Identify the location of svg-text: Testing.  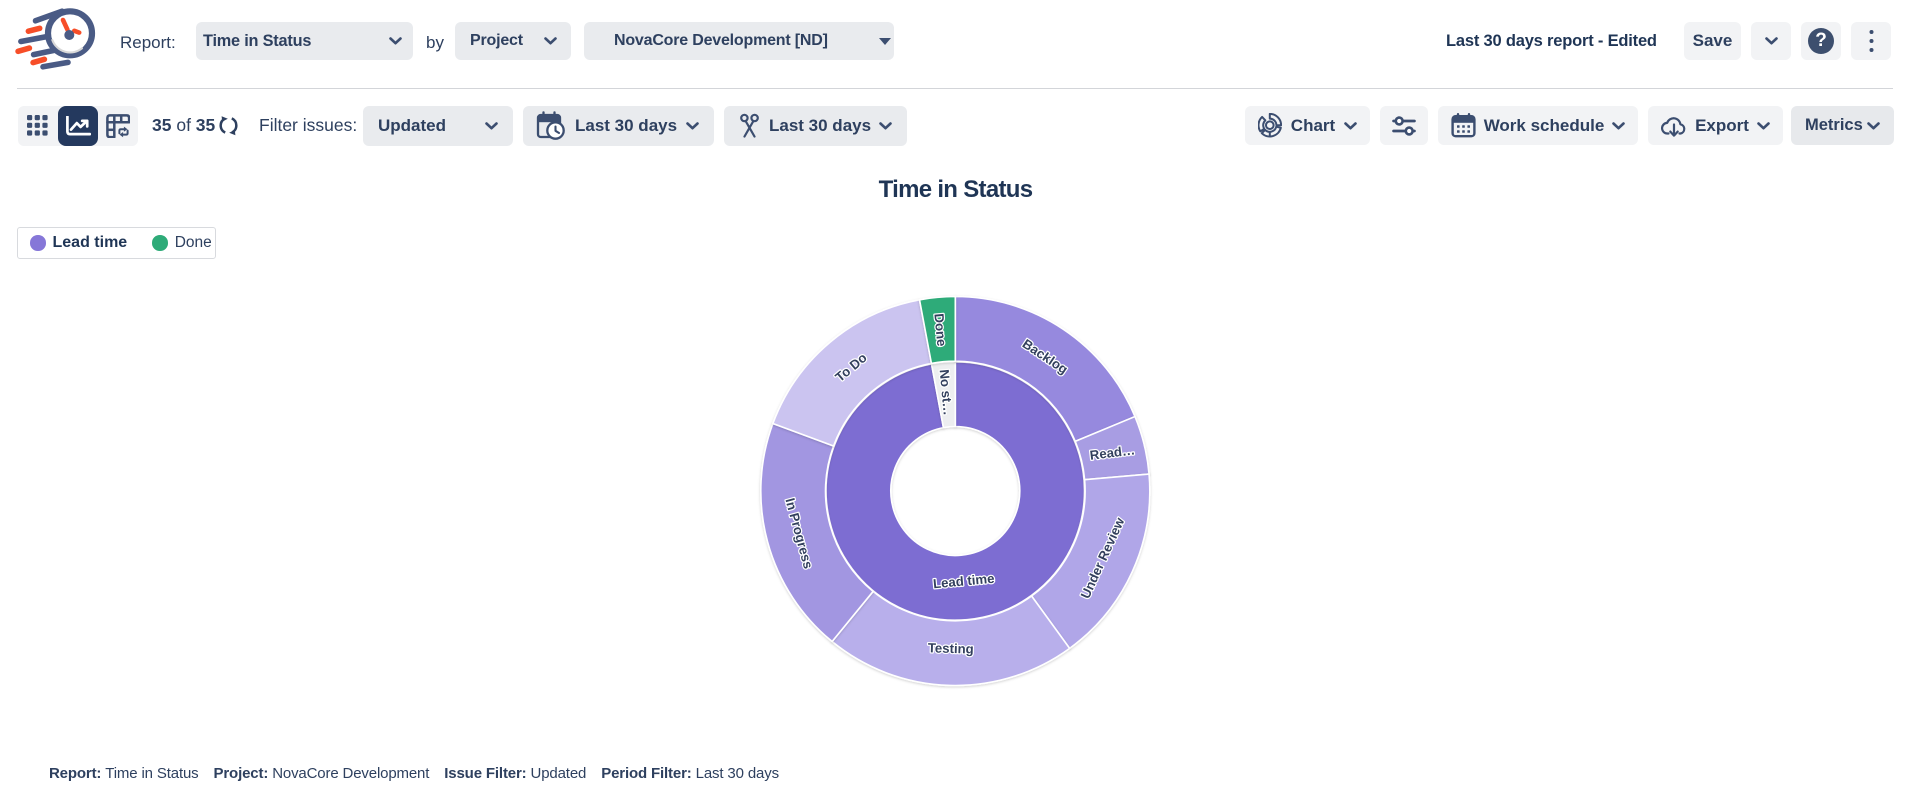
(951, 648).